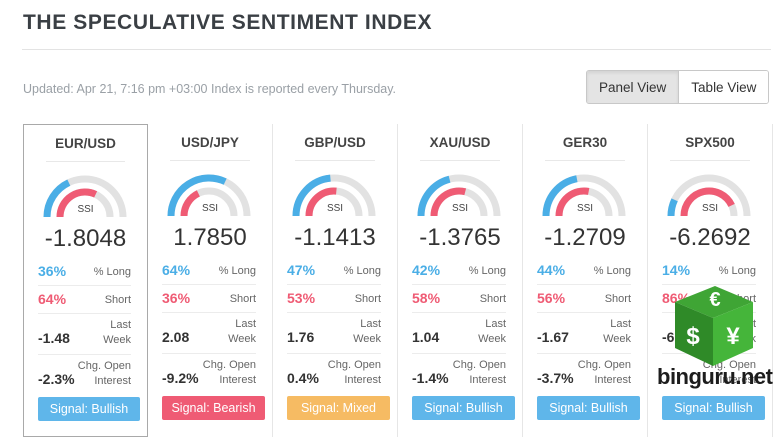 The height and width of the screenshot is (448, 783). What do you see at coordinates (426, 337) in the screenshot?
I see `last-week-value: 1.04` at bounding box center [426, 337].